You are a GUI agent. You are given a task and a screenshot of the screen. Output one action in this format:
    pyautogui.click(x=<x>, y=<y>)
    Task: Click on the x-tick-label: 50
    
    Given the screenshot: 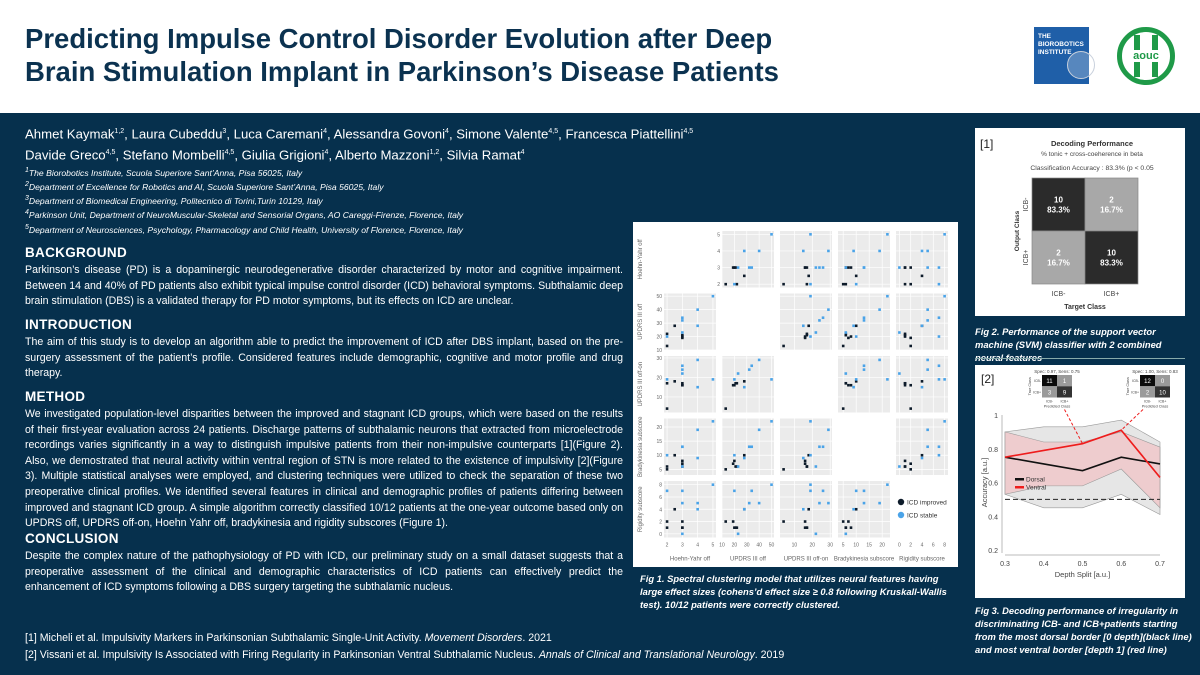 What is the action you would take?
    pyautogui.click(x=772, y=546)
    